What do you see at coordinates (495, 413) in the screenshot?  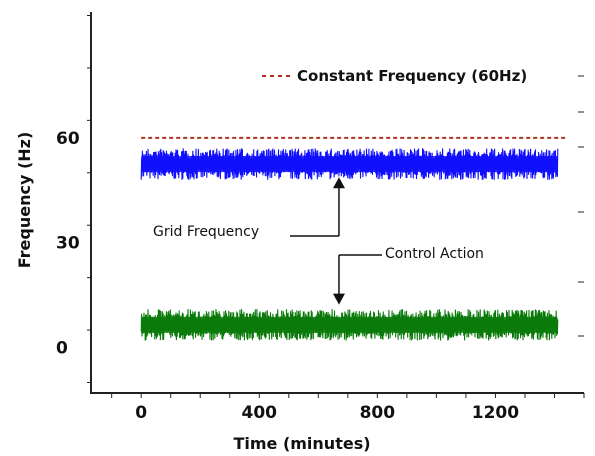 I see `x-tick-label: 1200` at bounding box center [495, 413].